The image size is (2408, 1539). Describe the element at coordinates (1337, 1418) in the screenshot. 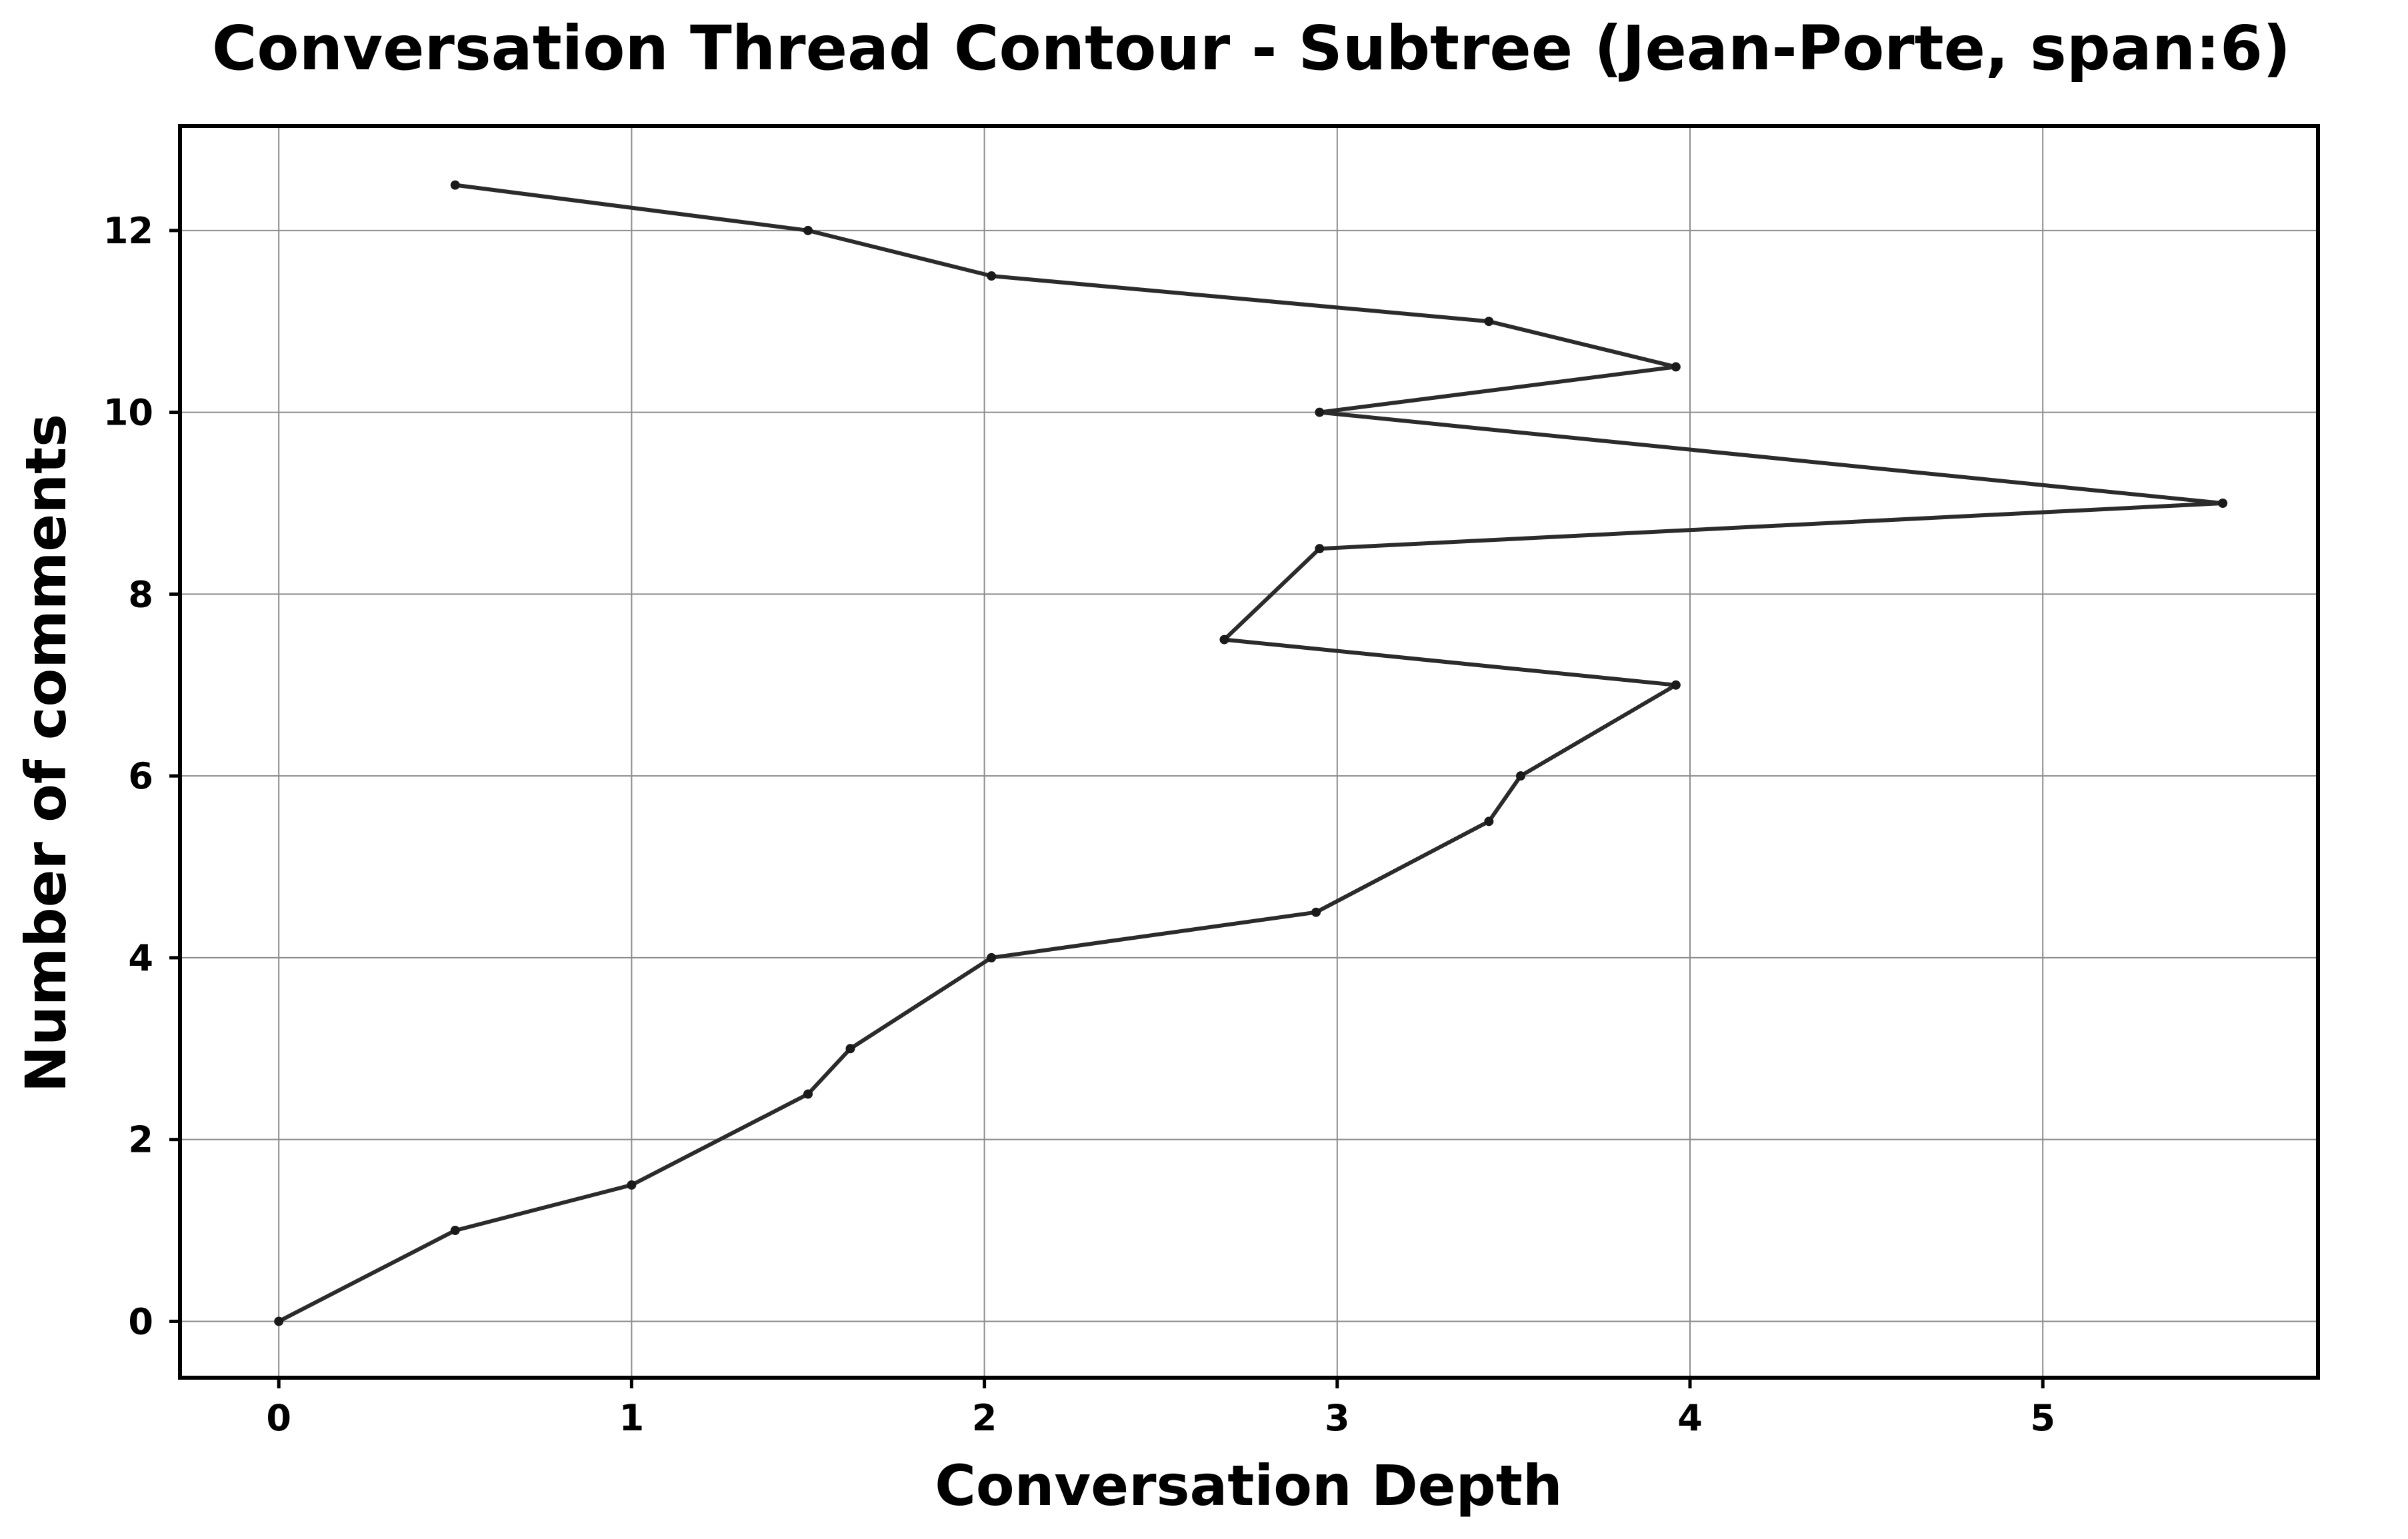

I see `x-tick-label: 3` at that location.